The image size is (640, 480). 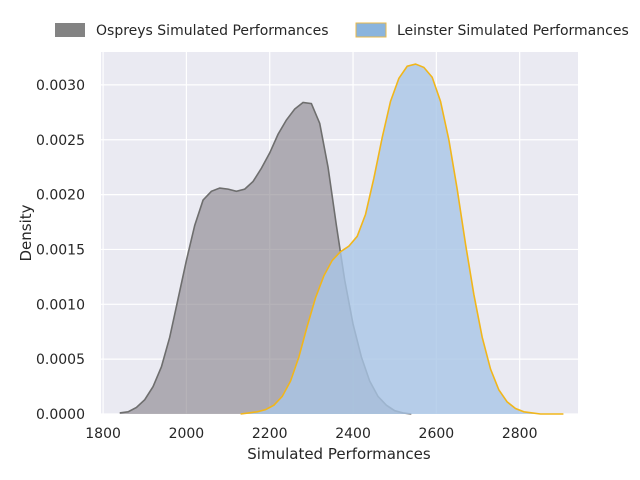 I want to click on x-tick-label: 2000, so click(x=187, y=434).